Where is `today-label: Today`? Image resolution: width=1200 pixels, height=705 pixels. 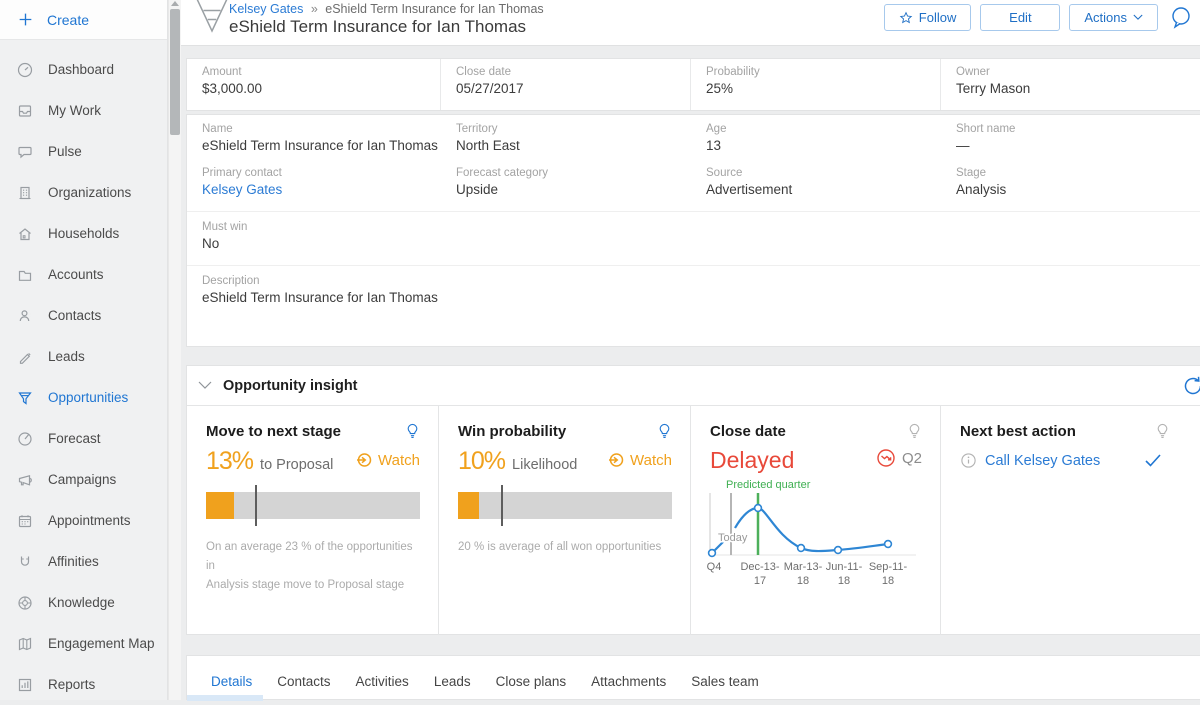
today-label: Today is located at coordinates (733, 538).